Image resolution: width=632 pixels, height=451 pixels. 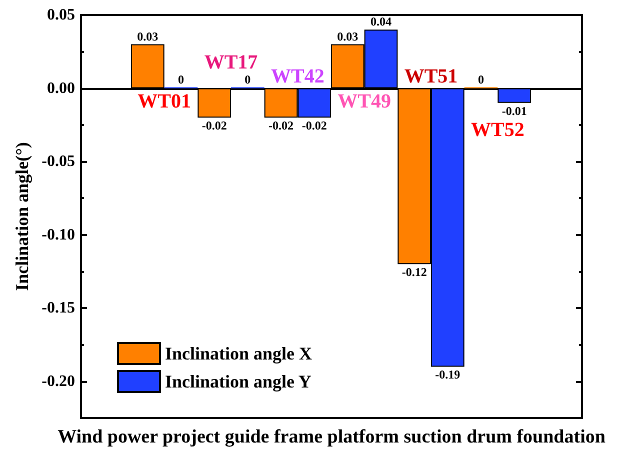 I want to click on y-tick-label: -0.05, so click(x=58, y=161).